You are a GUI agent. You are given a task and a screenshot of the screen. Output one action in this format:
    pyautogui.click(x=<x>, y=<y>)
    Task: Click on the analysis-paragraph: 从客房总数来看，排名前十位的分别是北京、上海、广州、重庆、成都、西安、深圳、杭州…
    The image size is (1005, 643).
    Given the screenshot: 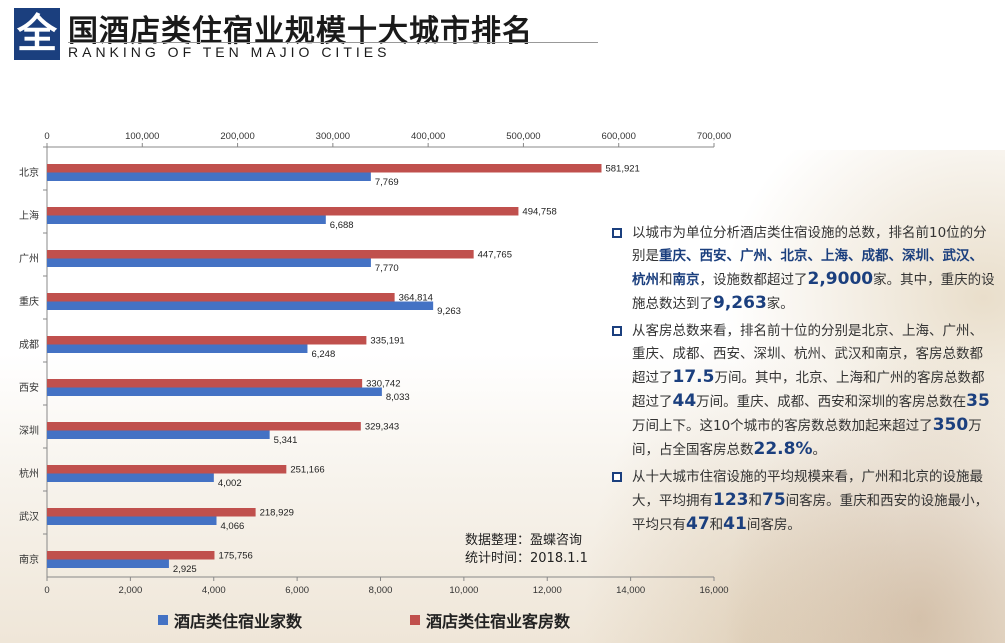 What is the action you would take?
    pyautogui.click(x=802, y=391)
    